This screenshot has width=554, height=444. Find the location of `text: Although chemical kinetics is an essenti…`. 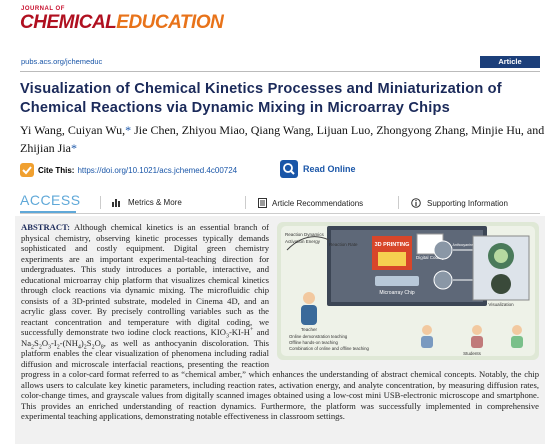

text: Although chemical kinetics is an essenti… is located at coordinates (145, 279).